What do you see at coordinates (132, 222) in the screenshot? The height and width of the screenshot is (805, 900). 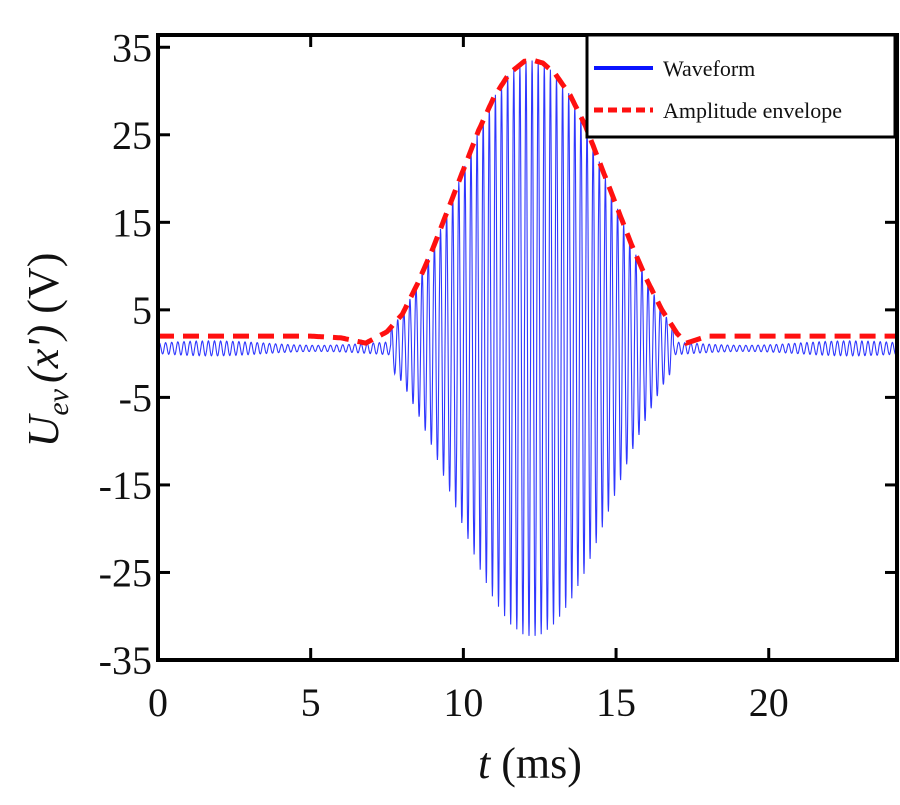 I see `y-tick-label: 15` at bounding box center [132, 222].